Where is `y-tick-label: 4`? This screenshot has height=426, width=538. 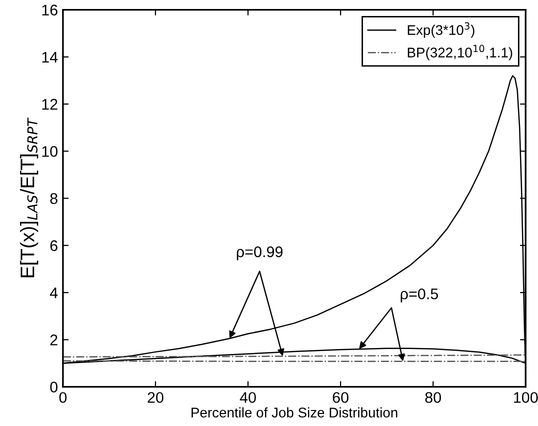
y-tick-label: 4 is located at coordinates (54, 293).